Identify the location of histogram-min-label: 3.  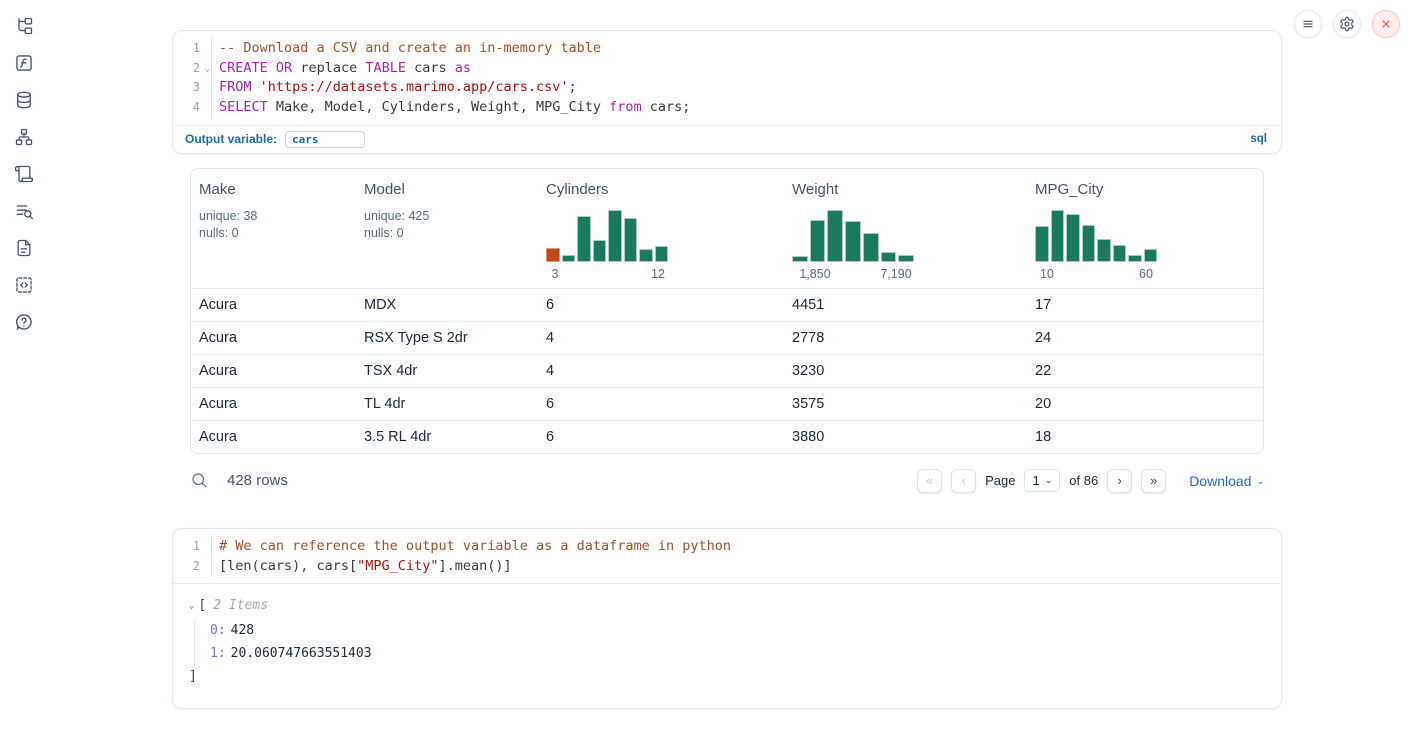
(555, 273).